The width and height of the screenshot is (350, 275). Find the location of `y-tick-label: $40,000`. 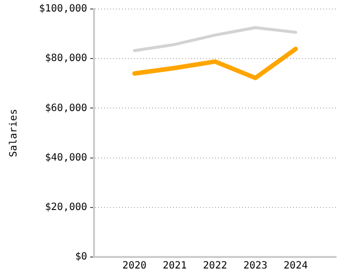

y-tick-label: $40,000 is located at coordinates (66, 158).